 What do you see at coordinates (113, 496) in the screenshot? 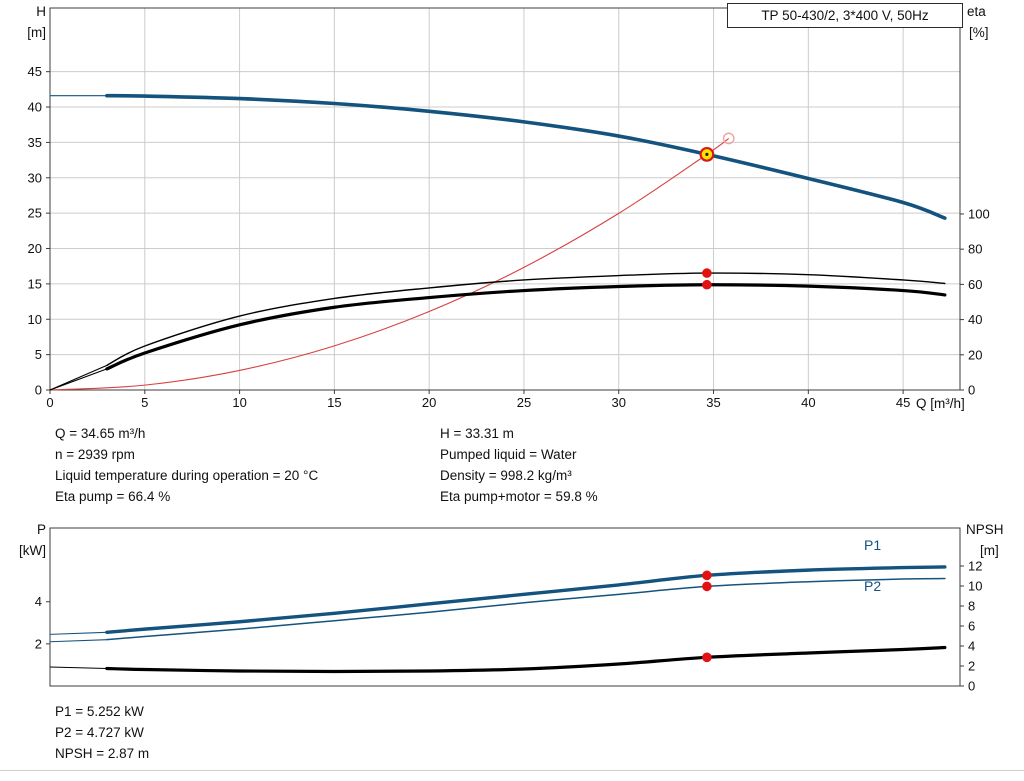
I see `info-line: Eta pump = 66.4 %` at bounding box center [113, 496].